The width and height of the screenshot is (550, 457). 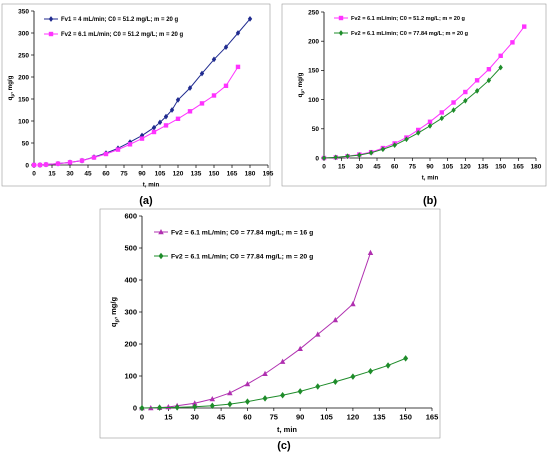 What do you see at coordinates (313, 71) in the screenshot?
I see `y-tick-label-b: 150` at bounding box center [313, 71].